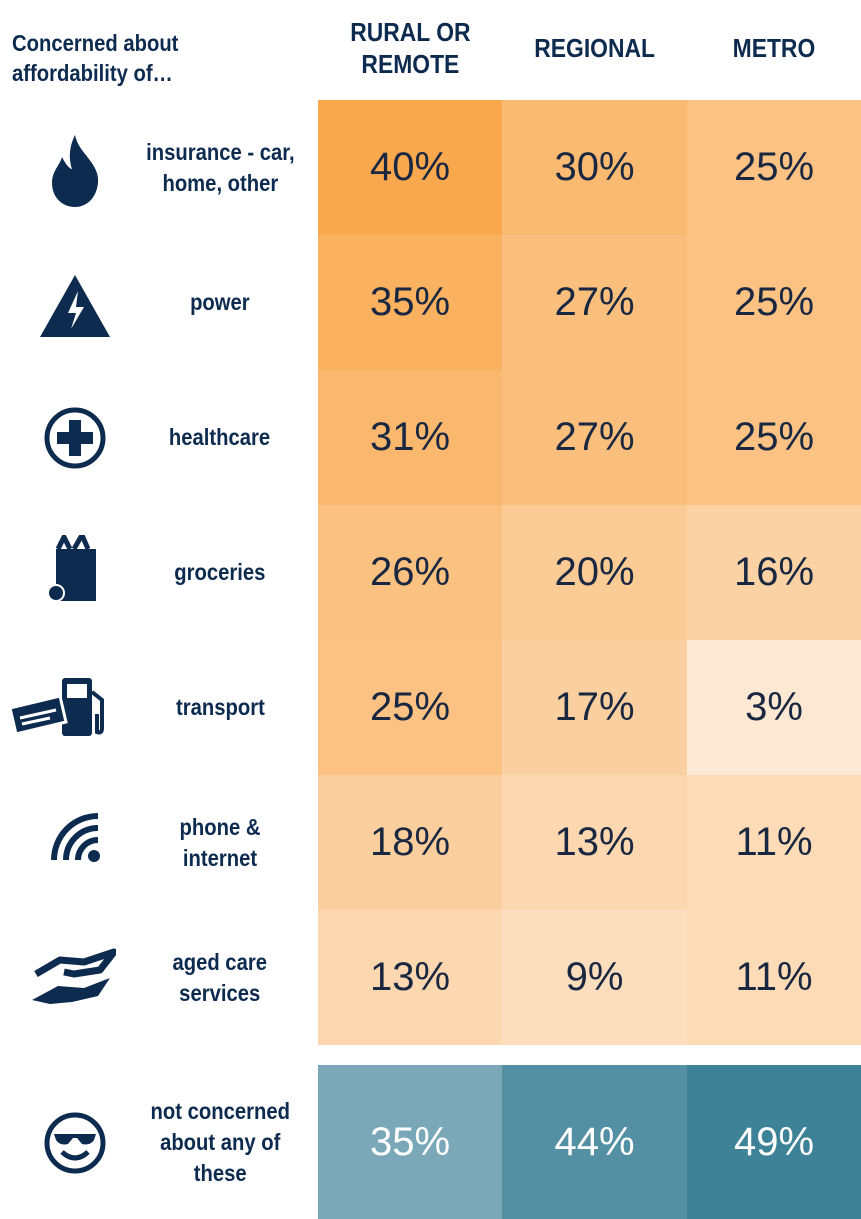  I want to click on power-icon, so click(75, 306).